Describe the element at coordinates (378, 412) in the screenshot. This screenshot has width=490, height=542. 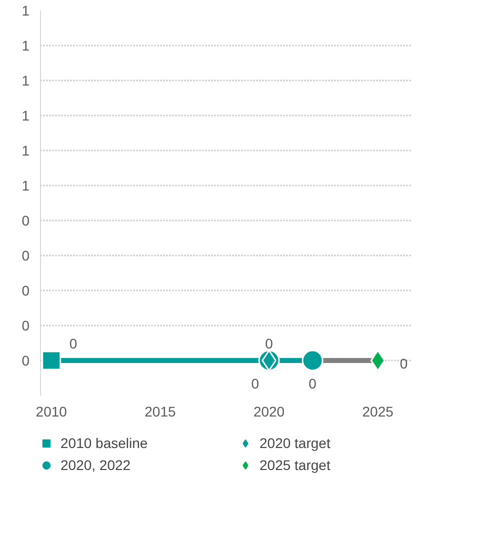
I see `x-tick-label: 2025` at that location.